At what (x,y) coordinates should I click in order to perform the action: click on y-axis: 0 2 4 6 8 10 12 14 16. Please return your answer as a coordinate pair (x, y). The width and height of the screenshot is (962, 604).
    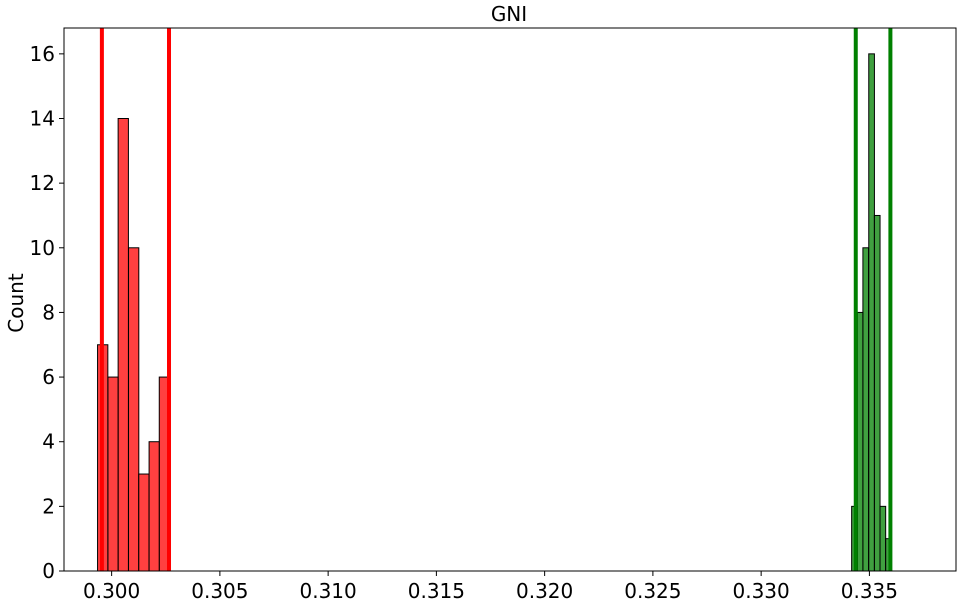
    Looking at the image, I should click on (47, 312).